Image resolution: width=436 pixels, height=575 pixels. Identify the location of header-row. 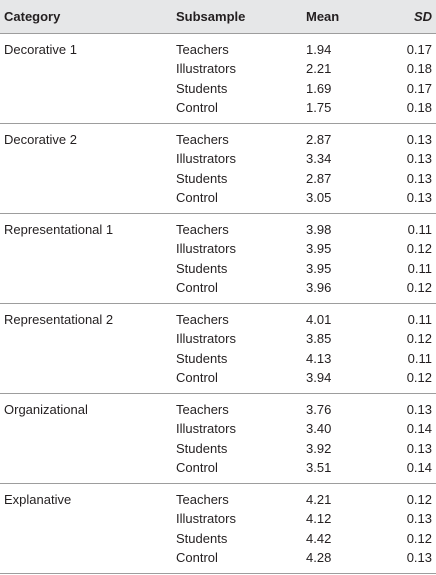
(218, 16).